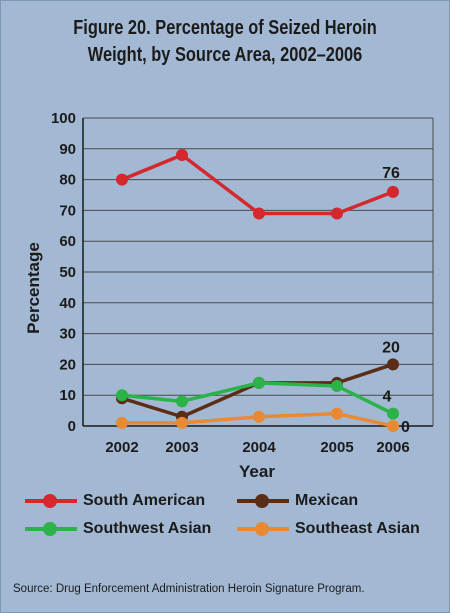 This screenshot has width=450, height=613. Describe the element at coordinates (393, 364) in the screenshot. I see `data-point-mexican-2006` at that location.